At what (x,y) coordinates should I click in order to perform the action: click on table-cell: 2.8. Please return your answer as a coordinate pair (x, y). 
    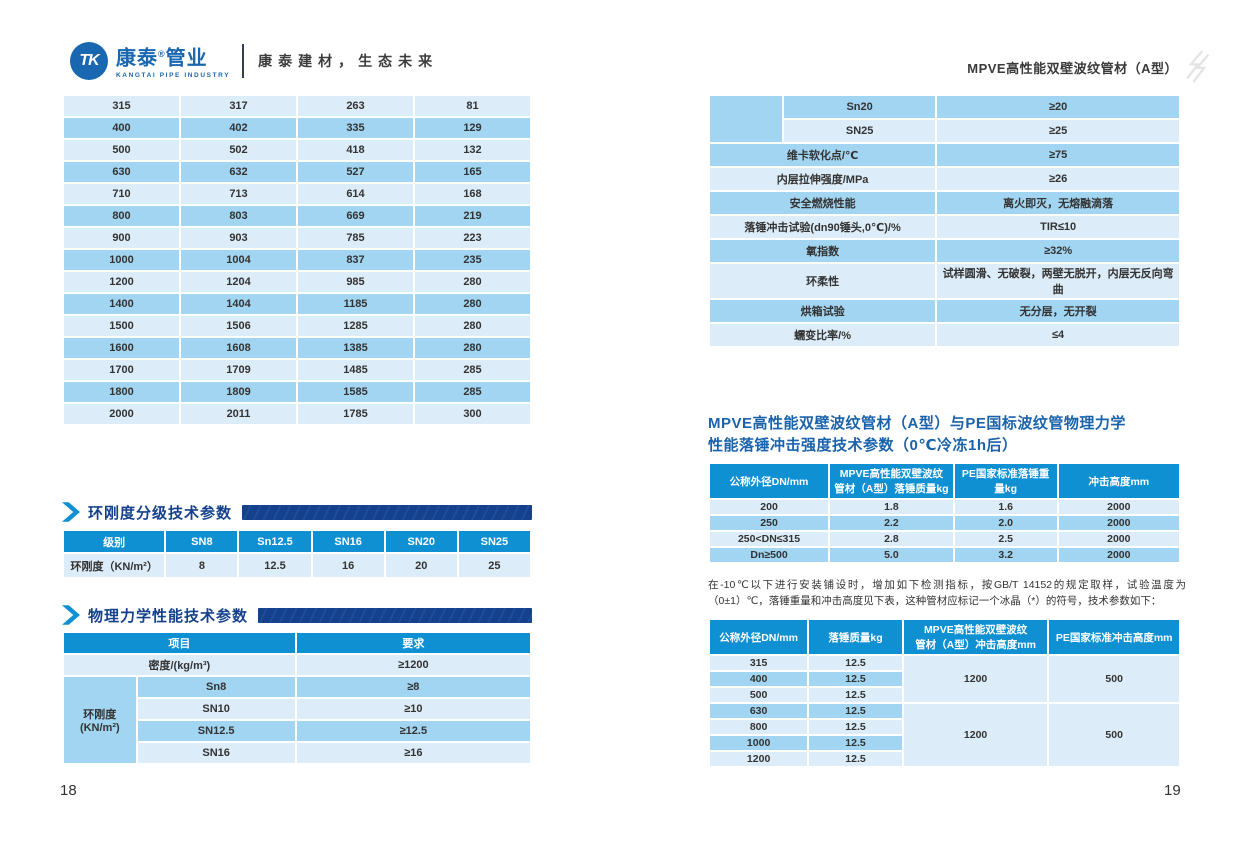
    Looking at the image, I should click on (891, 539).